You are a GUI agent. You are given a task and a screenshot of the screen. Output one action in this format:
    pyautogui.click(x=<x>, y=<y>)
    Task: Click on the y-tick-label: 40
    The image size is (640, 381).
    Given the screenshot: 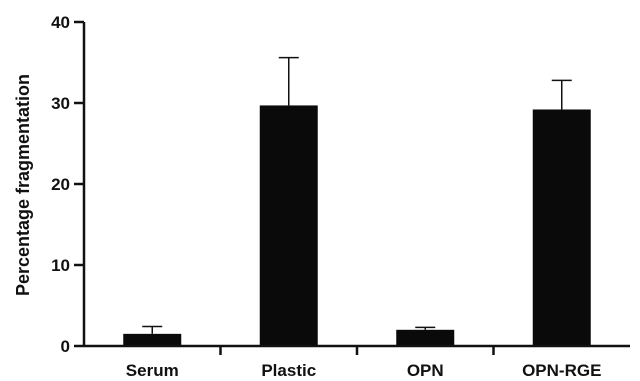 What is the action you would take?
    pyautogui.click(x=60, y=22)
    